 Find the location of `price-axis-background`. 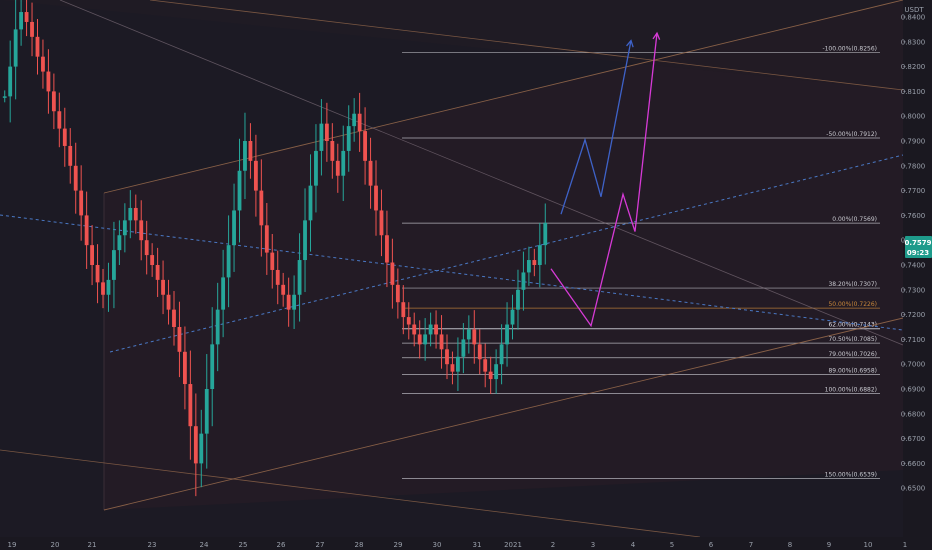

price-axis-background is located at coordinates (917, 275).